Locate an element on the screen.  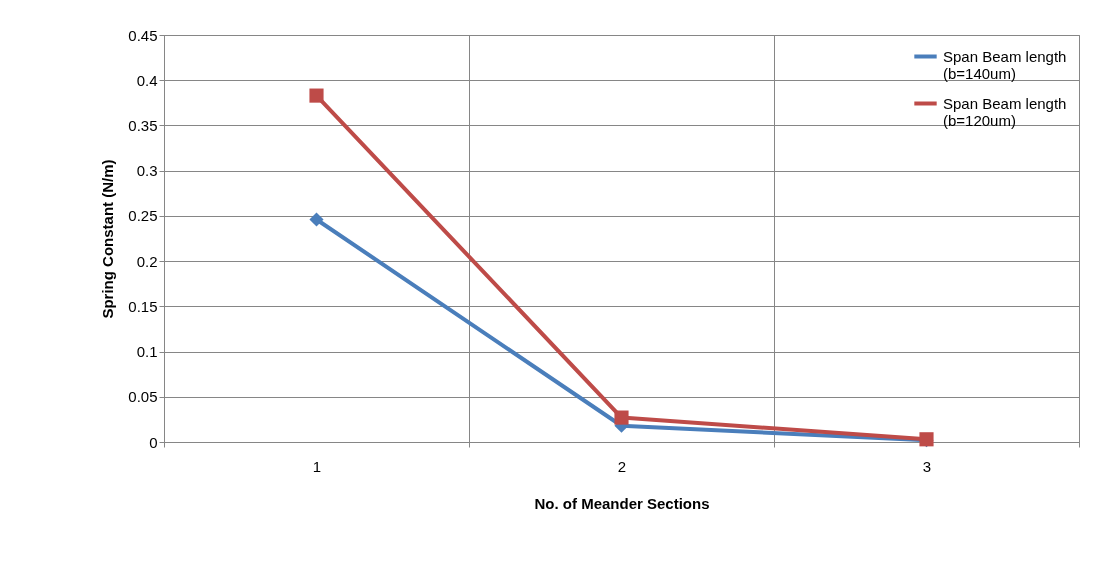
y-tick-label: 0.15 is located at coordinates (143, 306).